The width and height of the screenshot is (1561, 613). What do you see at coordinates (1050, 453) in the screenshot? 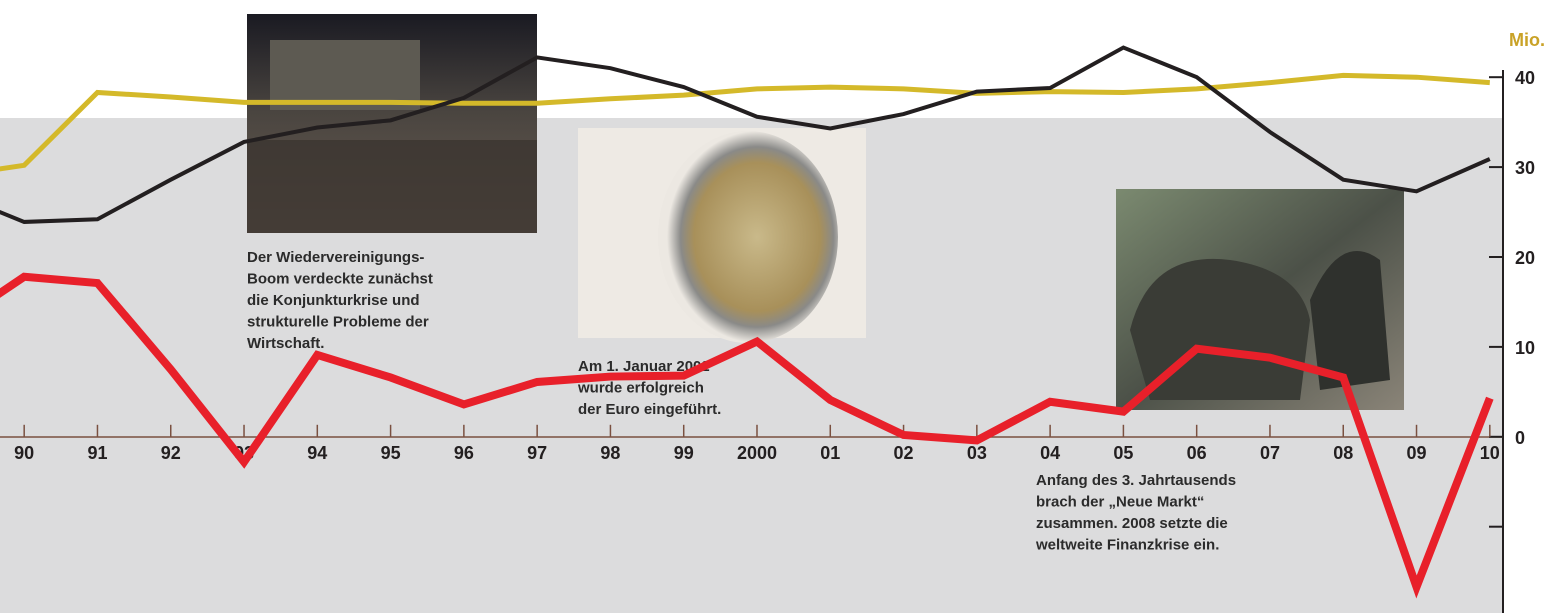
I see `x-tick-label: 04` at bounding box center [1050, 453].